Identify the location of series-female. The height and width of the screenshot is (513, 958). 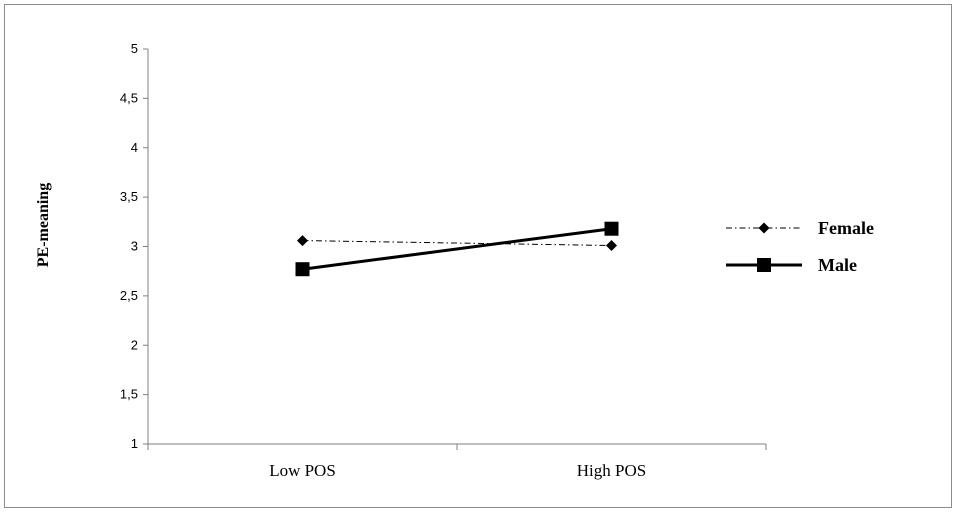
(457, 243).